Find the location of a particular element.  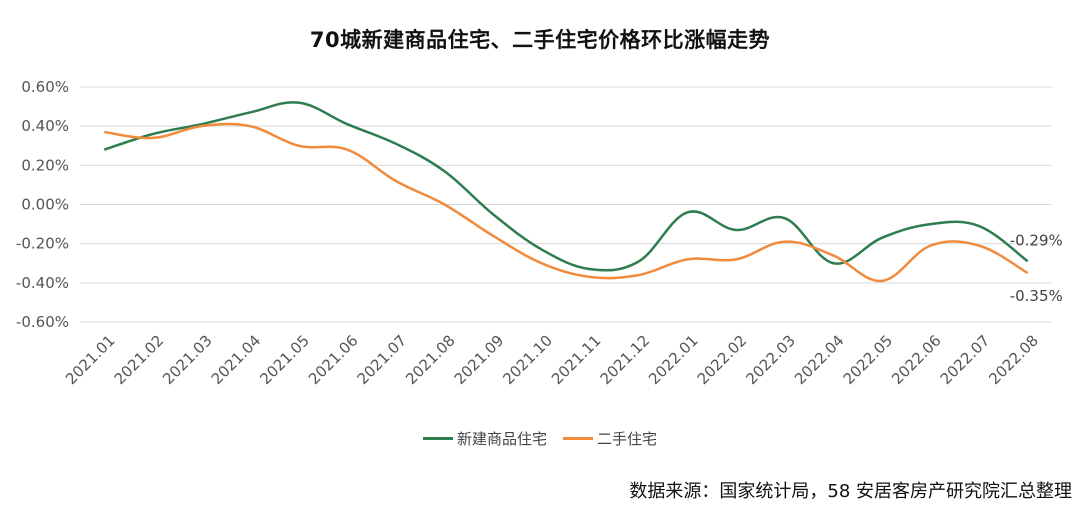

end-labels: -0.29% -0.35% is located at coordinates (1036, 268).